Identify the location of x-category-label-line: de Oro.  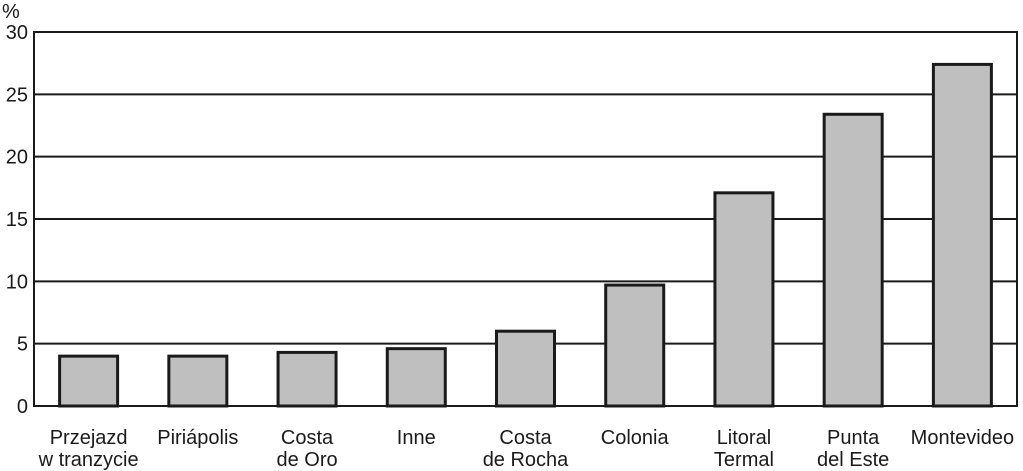
(306, 460).